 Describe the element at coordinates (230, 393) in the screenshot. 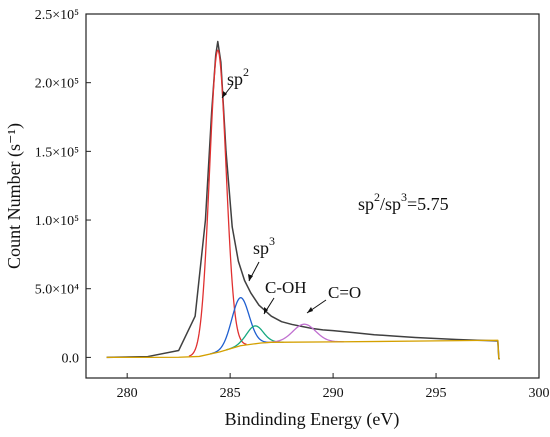

I see `x-tick-label: 285` at that location.